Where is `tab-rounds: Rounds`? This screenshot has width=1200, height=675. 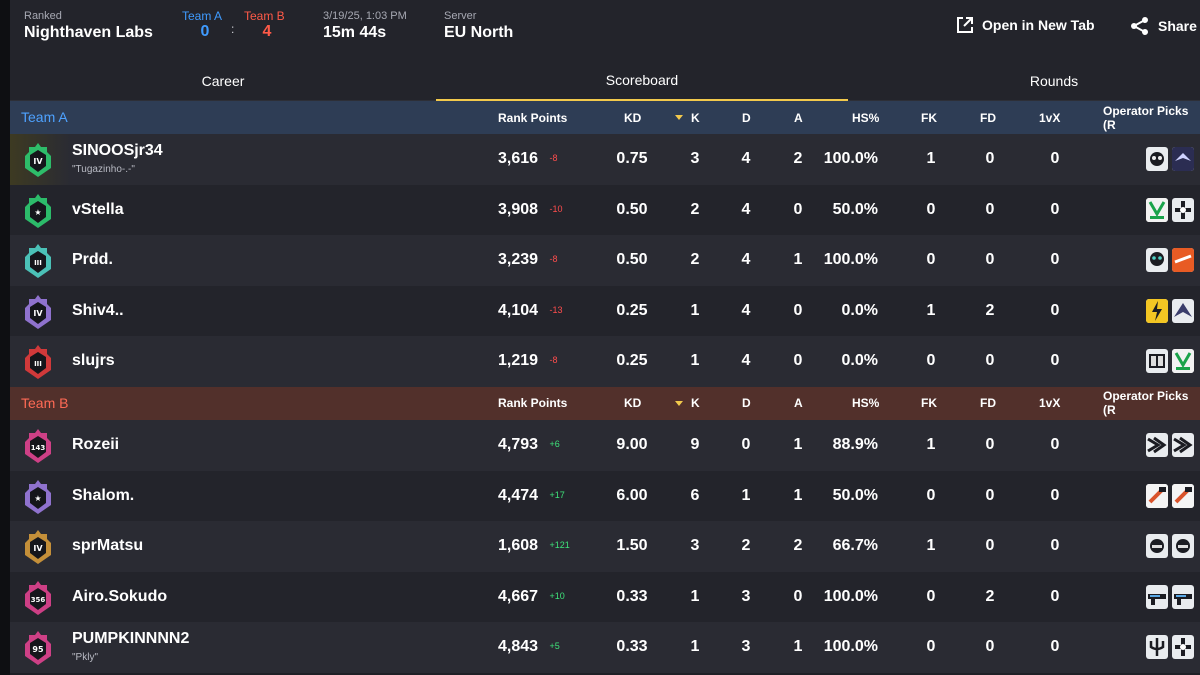 tab-rounds: Rounds is located at coordinates (1054, 80).